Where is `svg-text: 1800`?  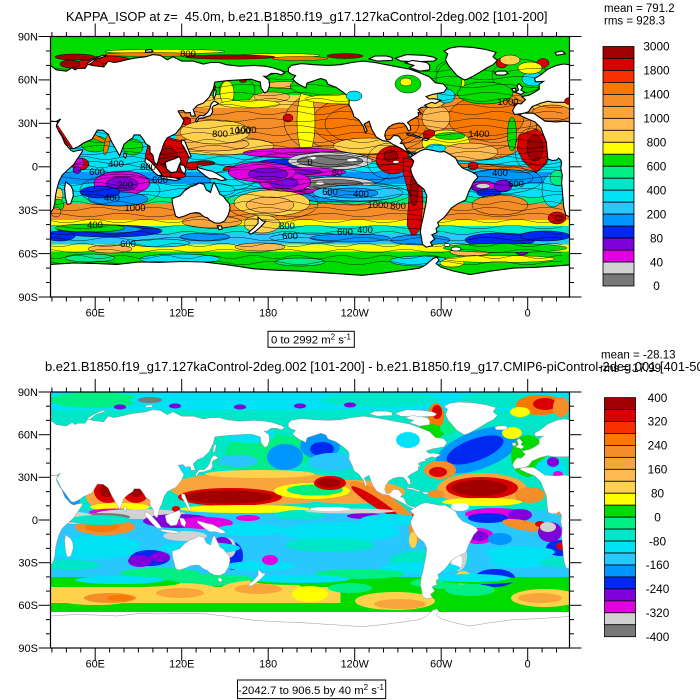
svg-text: 1800 is located at coordinates (656, 71).